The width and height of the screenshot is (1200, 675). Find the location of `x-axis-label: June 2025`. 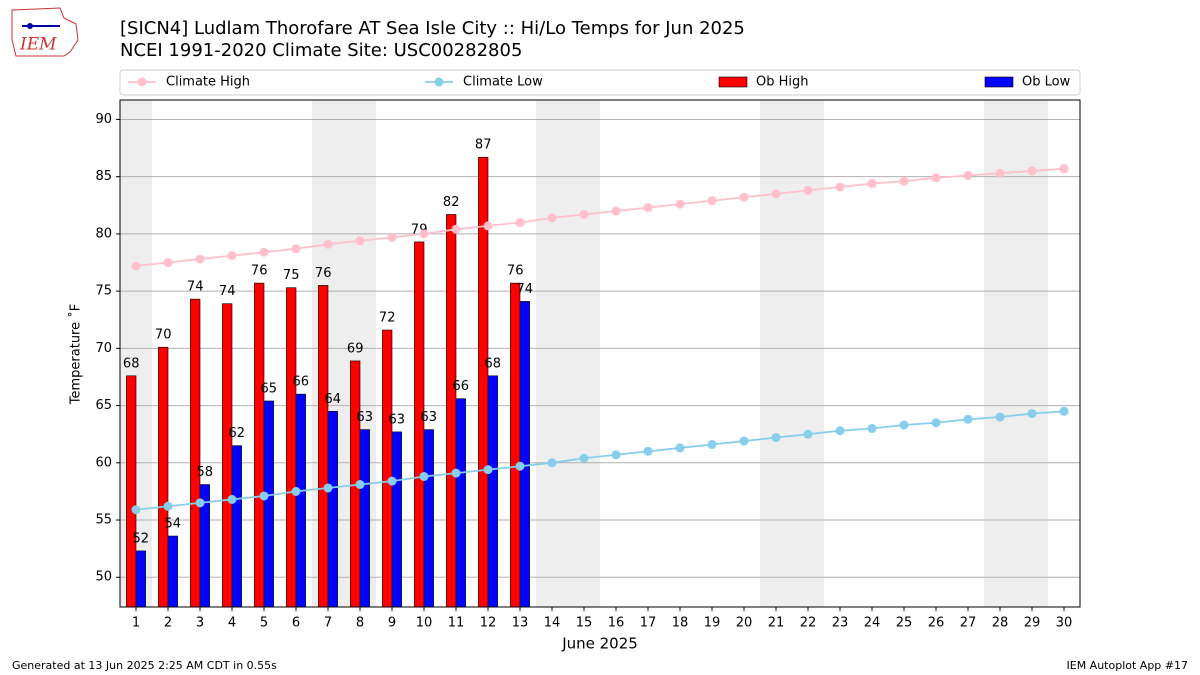

x-axis-label: June 2025 is located at coordinates (599, 644).